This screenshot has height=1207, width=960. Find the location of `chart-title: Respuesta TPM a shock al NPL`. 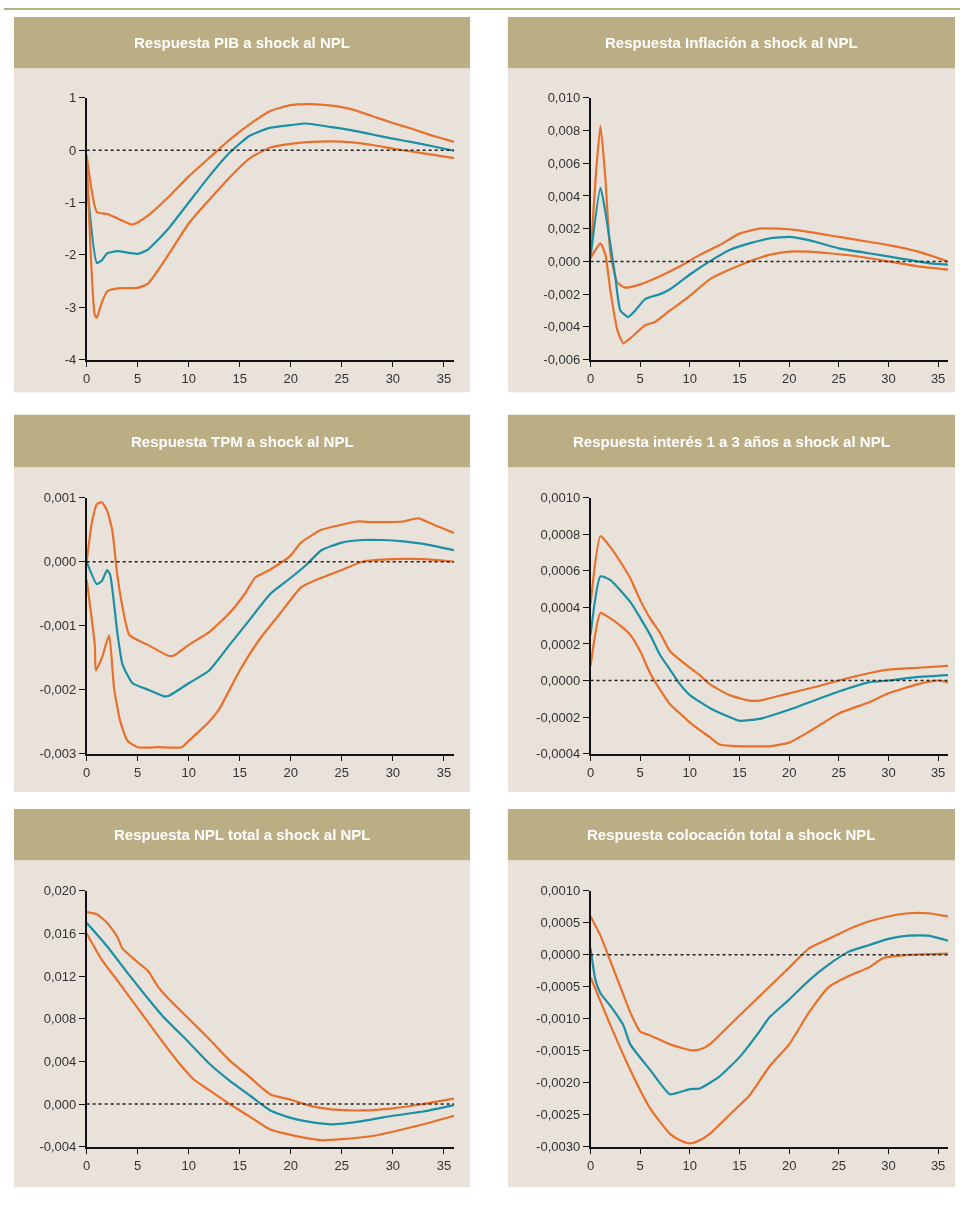

chart-title: Respuesta TPM a shock al NPL is located at coordinates (242, 441).